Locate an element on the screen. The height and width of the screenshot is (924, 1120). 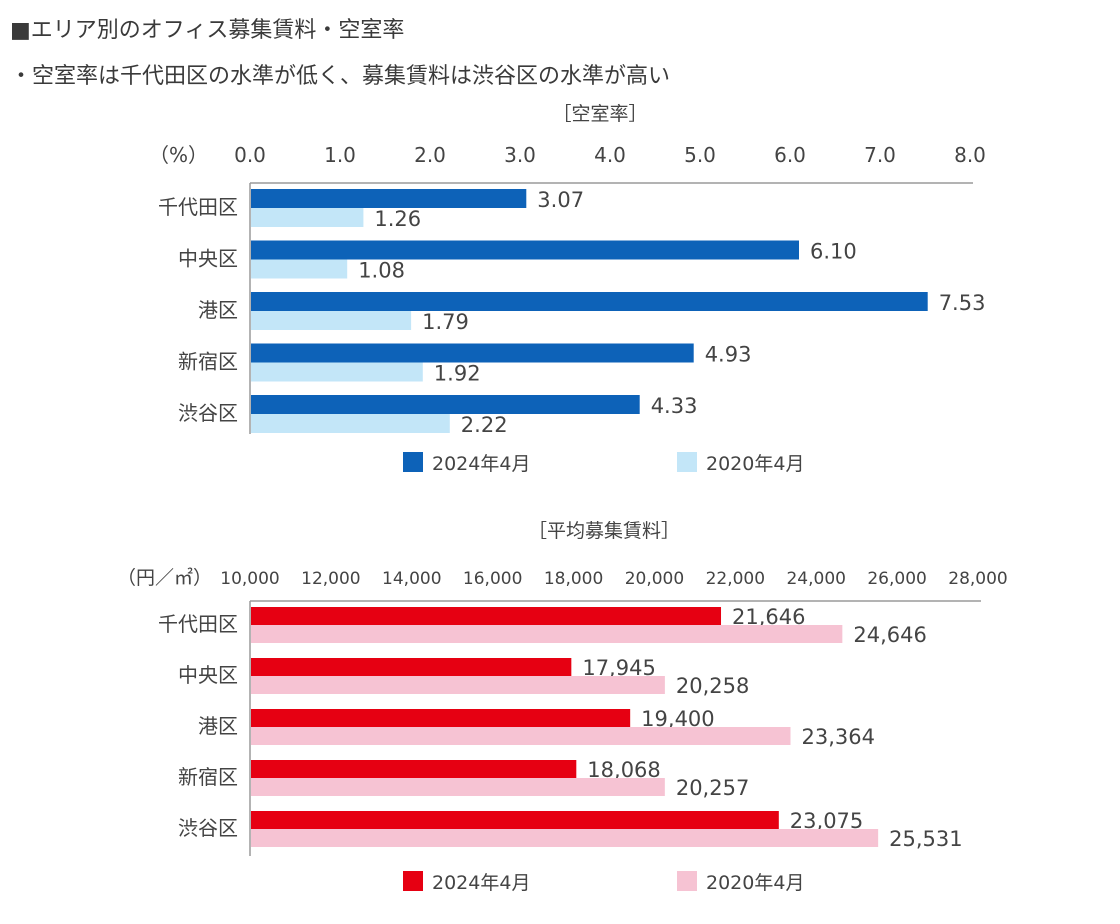
chart-title: ［空室率］ is located at coordinates (599, 114).